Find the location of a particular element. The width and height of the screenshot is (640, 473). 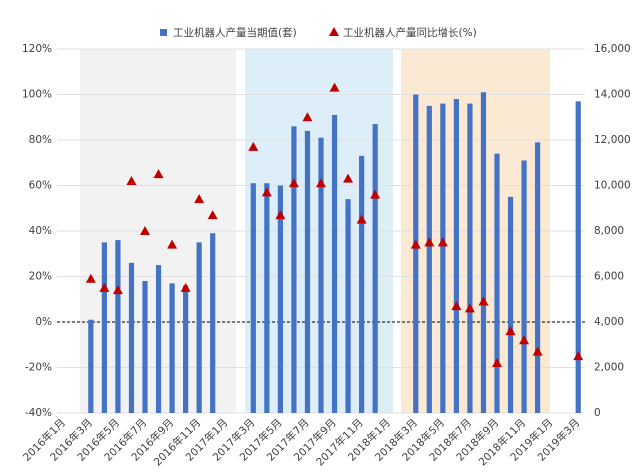

y2-tick-label: 14,000 is located at coordinates (612, 95).